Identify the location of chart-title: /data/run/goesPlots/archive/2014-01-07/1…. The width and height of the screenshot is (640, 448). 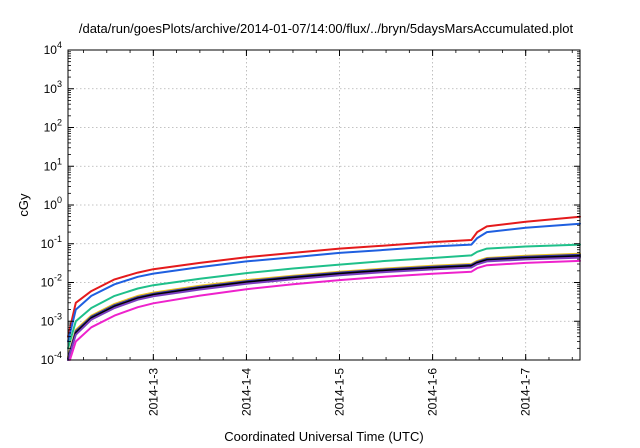
(326, 28).